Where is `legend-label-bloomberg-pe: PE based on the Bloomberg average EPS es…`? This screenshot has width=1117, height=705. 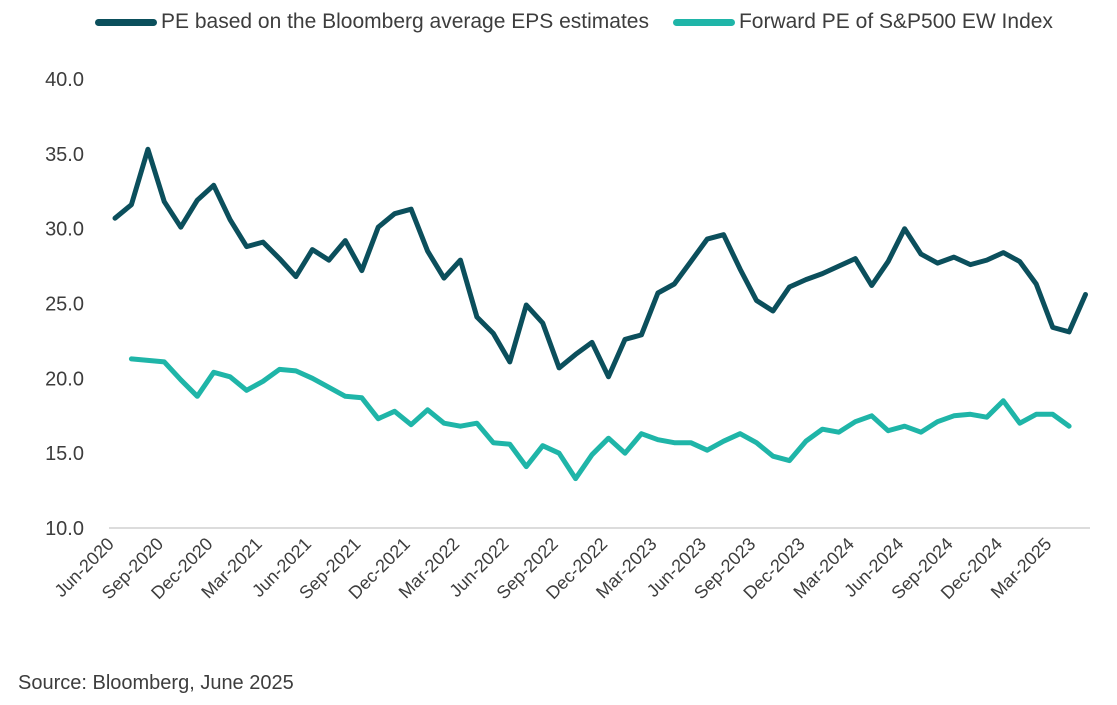 legend-label-bloomberg-pe: PE based on the Bloomberg average EPS es… is located at coordinates (405, 21).